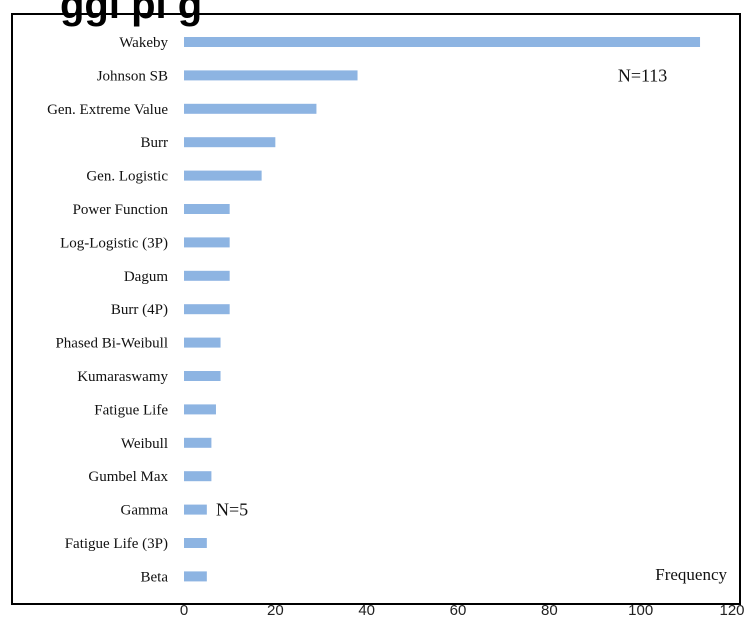  I want to click on bar-fatigue-life, so click(200, 409).